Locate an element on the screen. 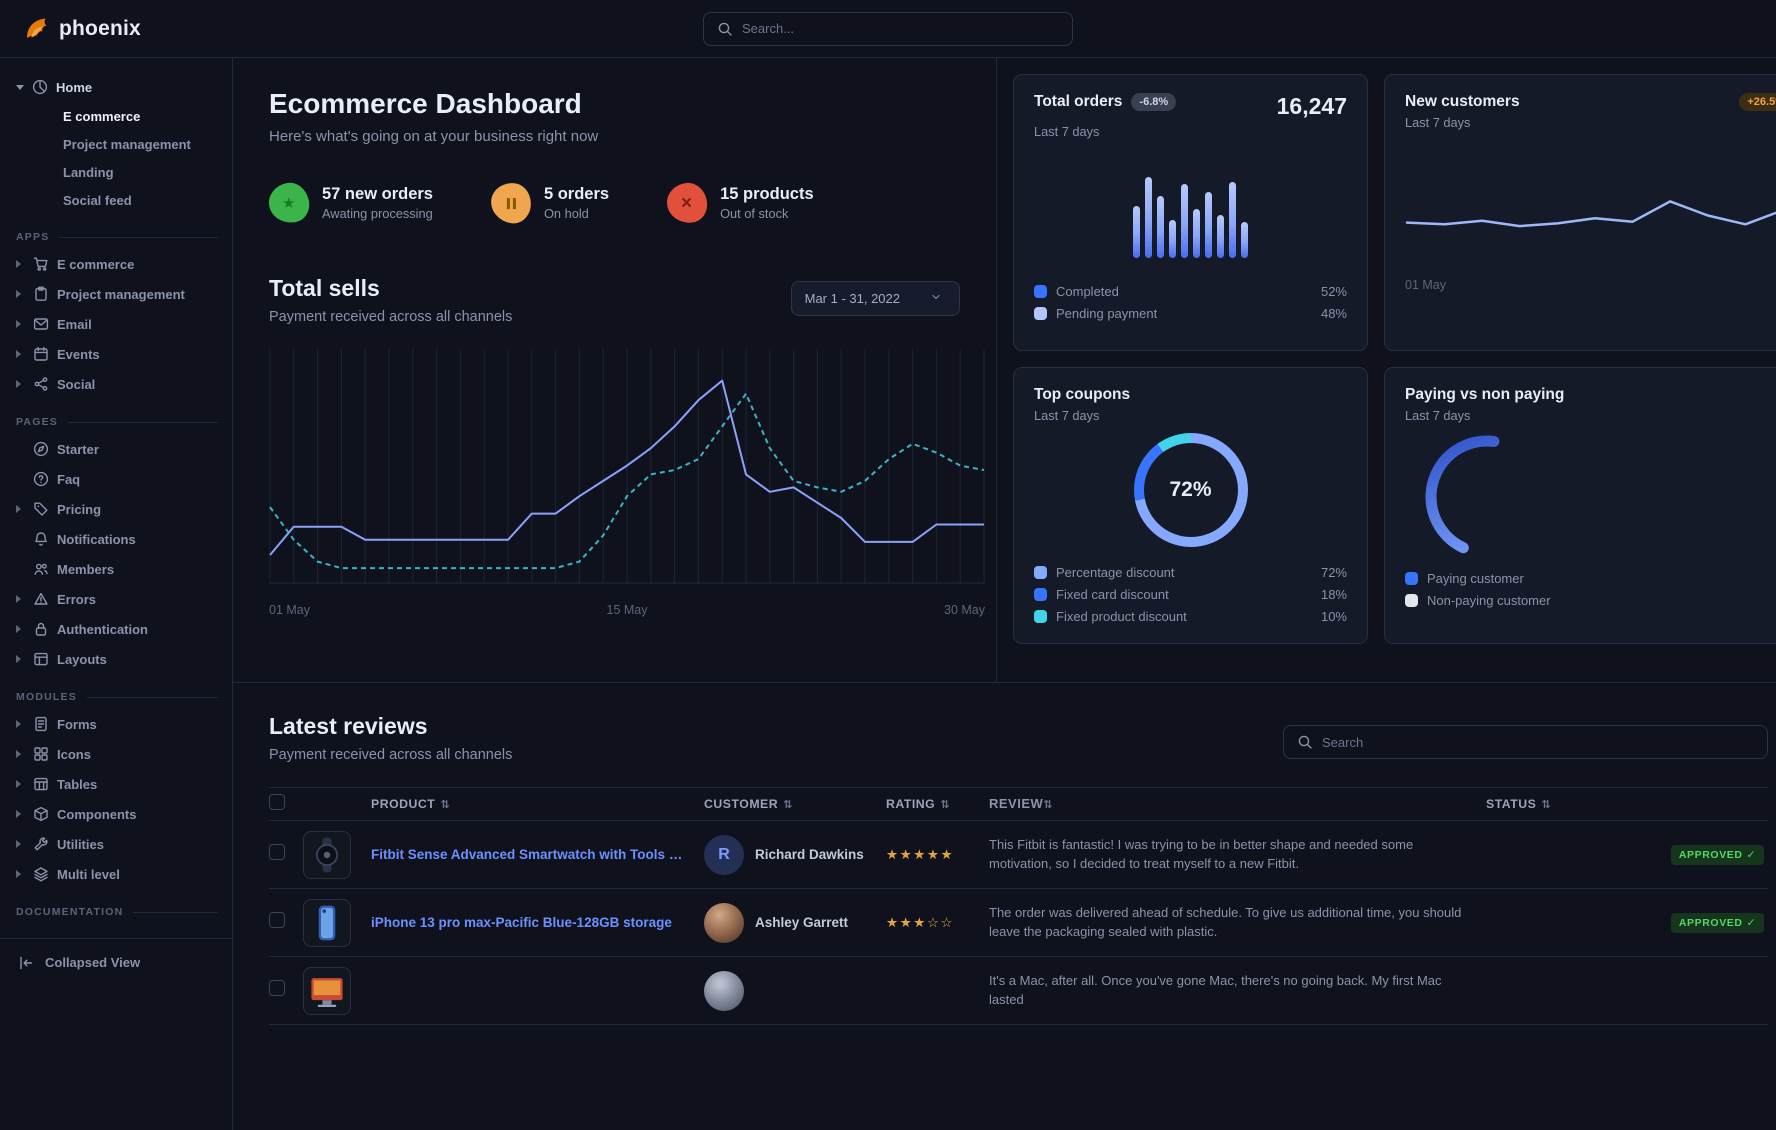 The height and width of the screenshot is (1130, 1776). column-header-rating: RATING ⇅ is located at coordinates (918, 804).